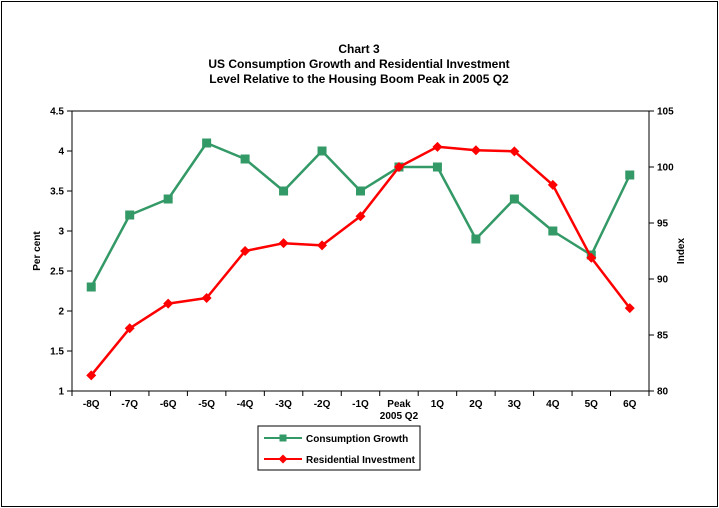 This screenshot has width=719, height=508. Describe the element at coordinates (357, 439) in the screenshot. I see `legend-consumption-label: Consumption Growth` at that location.